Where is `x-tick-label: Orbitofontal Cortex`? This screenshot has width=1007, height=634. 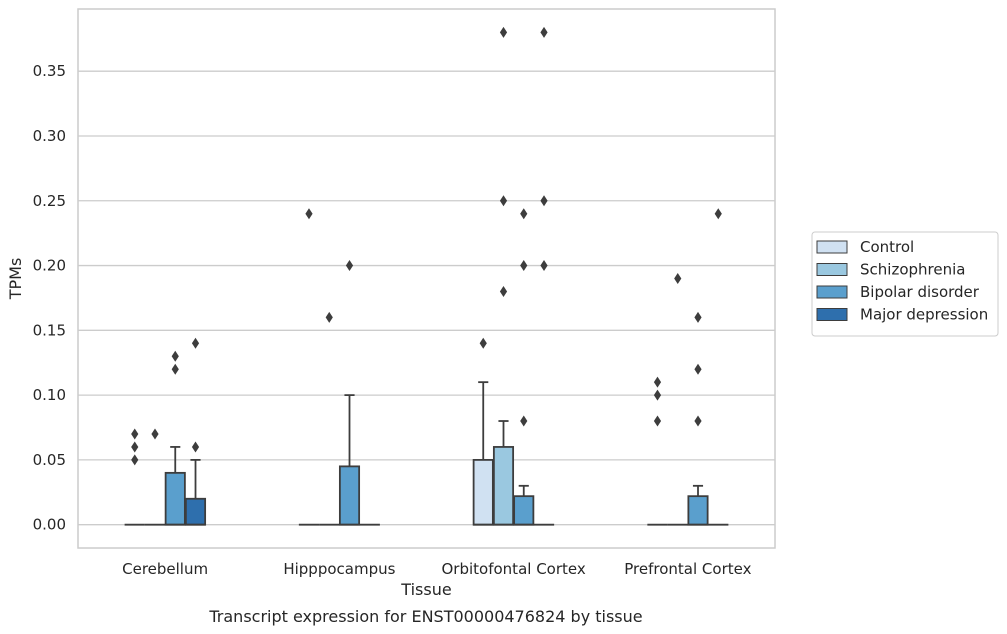 x-tick-label: Orbitofontal Cortex is located at coordinates (514, 569).